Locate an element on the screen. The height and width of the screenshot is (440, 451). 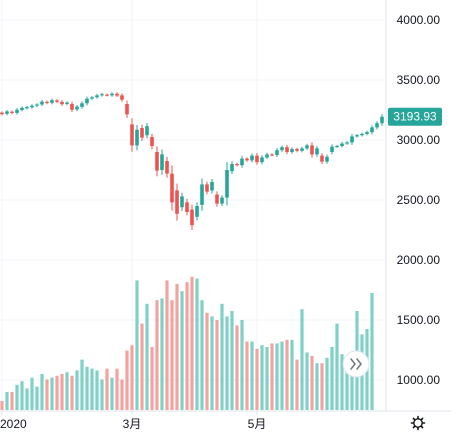
last-price-badge is located at coordinates (415, 116).